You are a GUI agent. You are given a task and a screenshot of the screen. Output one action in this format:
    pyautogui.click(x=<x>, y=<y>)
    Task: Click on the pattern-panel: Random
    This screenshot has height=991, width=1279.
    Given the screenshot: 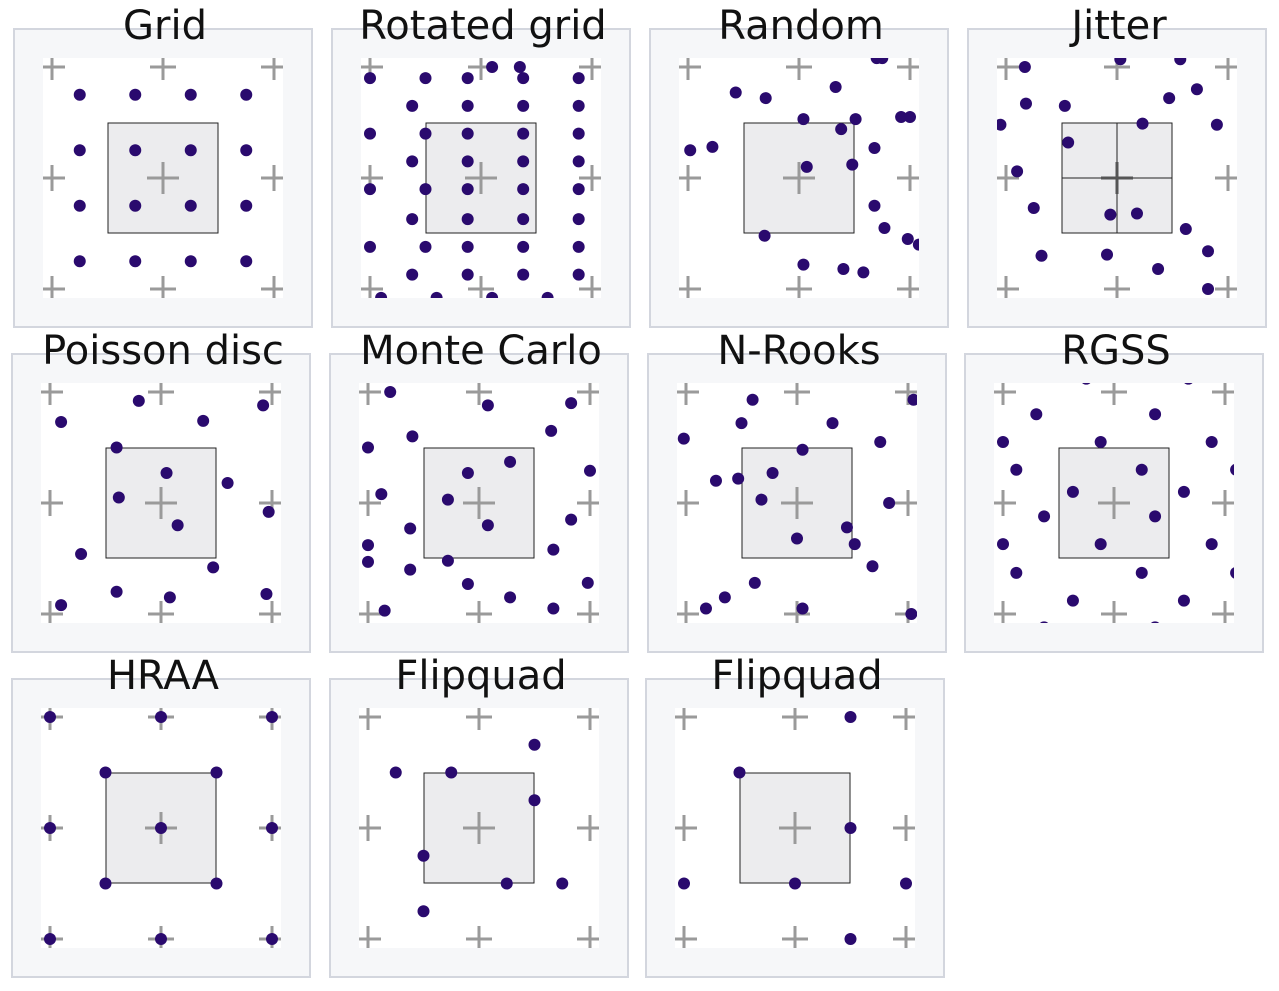 What is the action you would take?
    pyautogui.click(x=799, y=165)
    